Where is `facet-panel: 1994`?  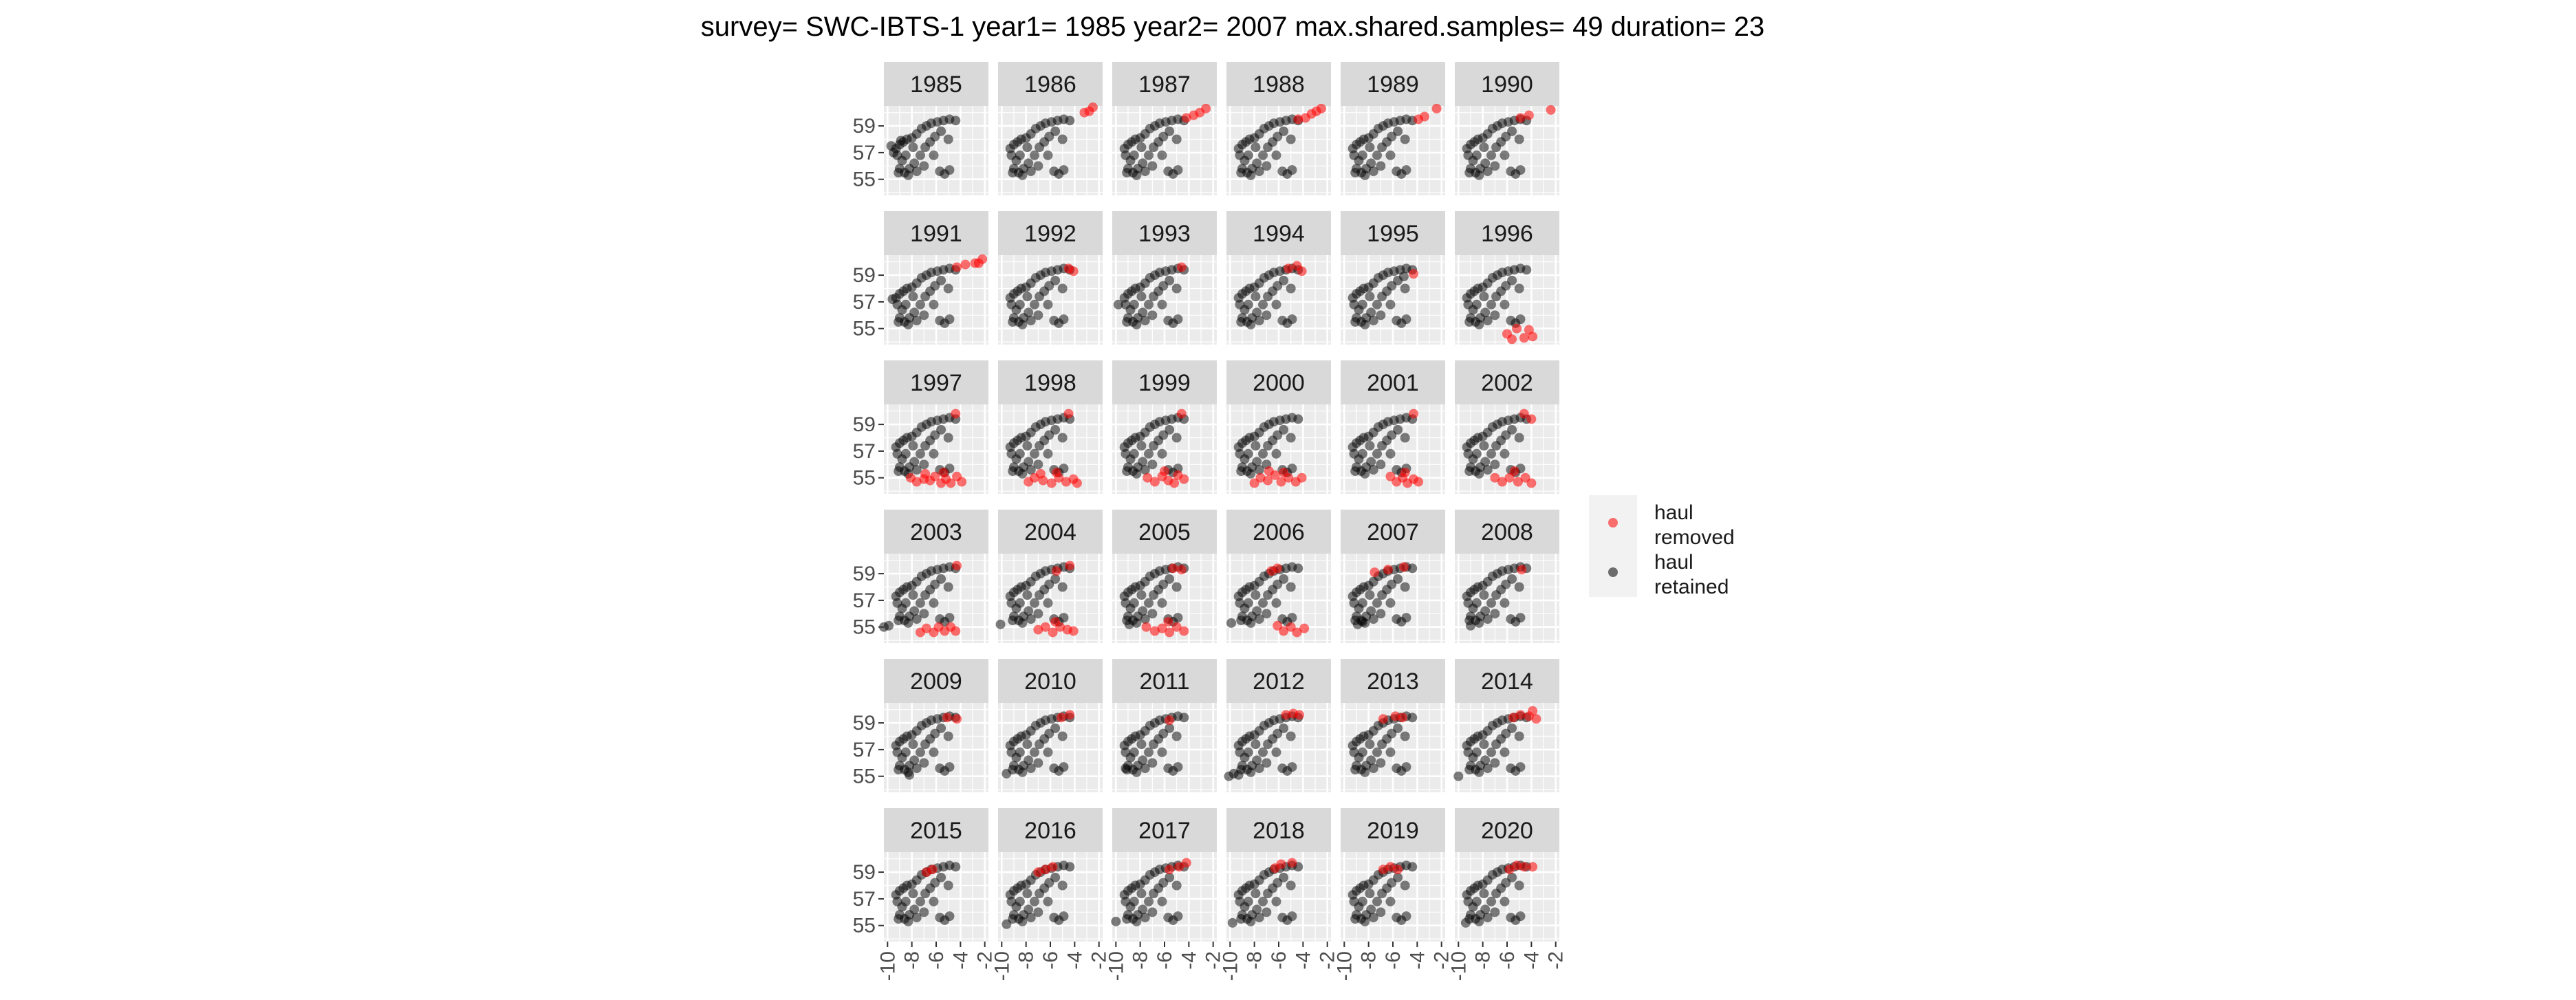 facet-panel: 1994 is located at coordinates (1278, 278).